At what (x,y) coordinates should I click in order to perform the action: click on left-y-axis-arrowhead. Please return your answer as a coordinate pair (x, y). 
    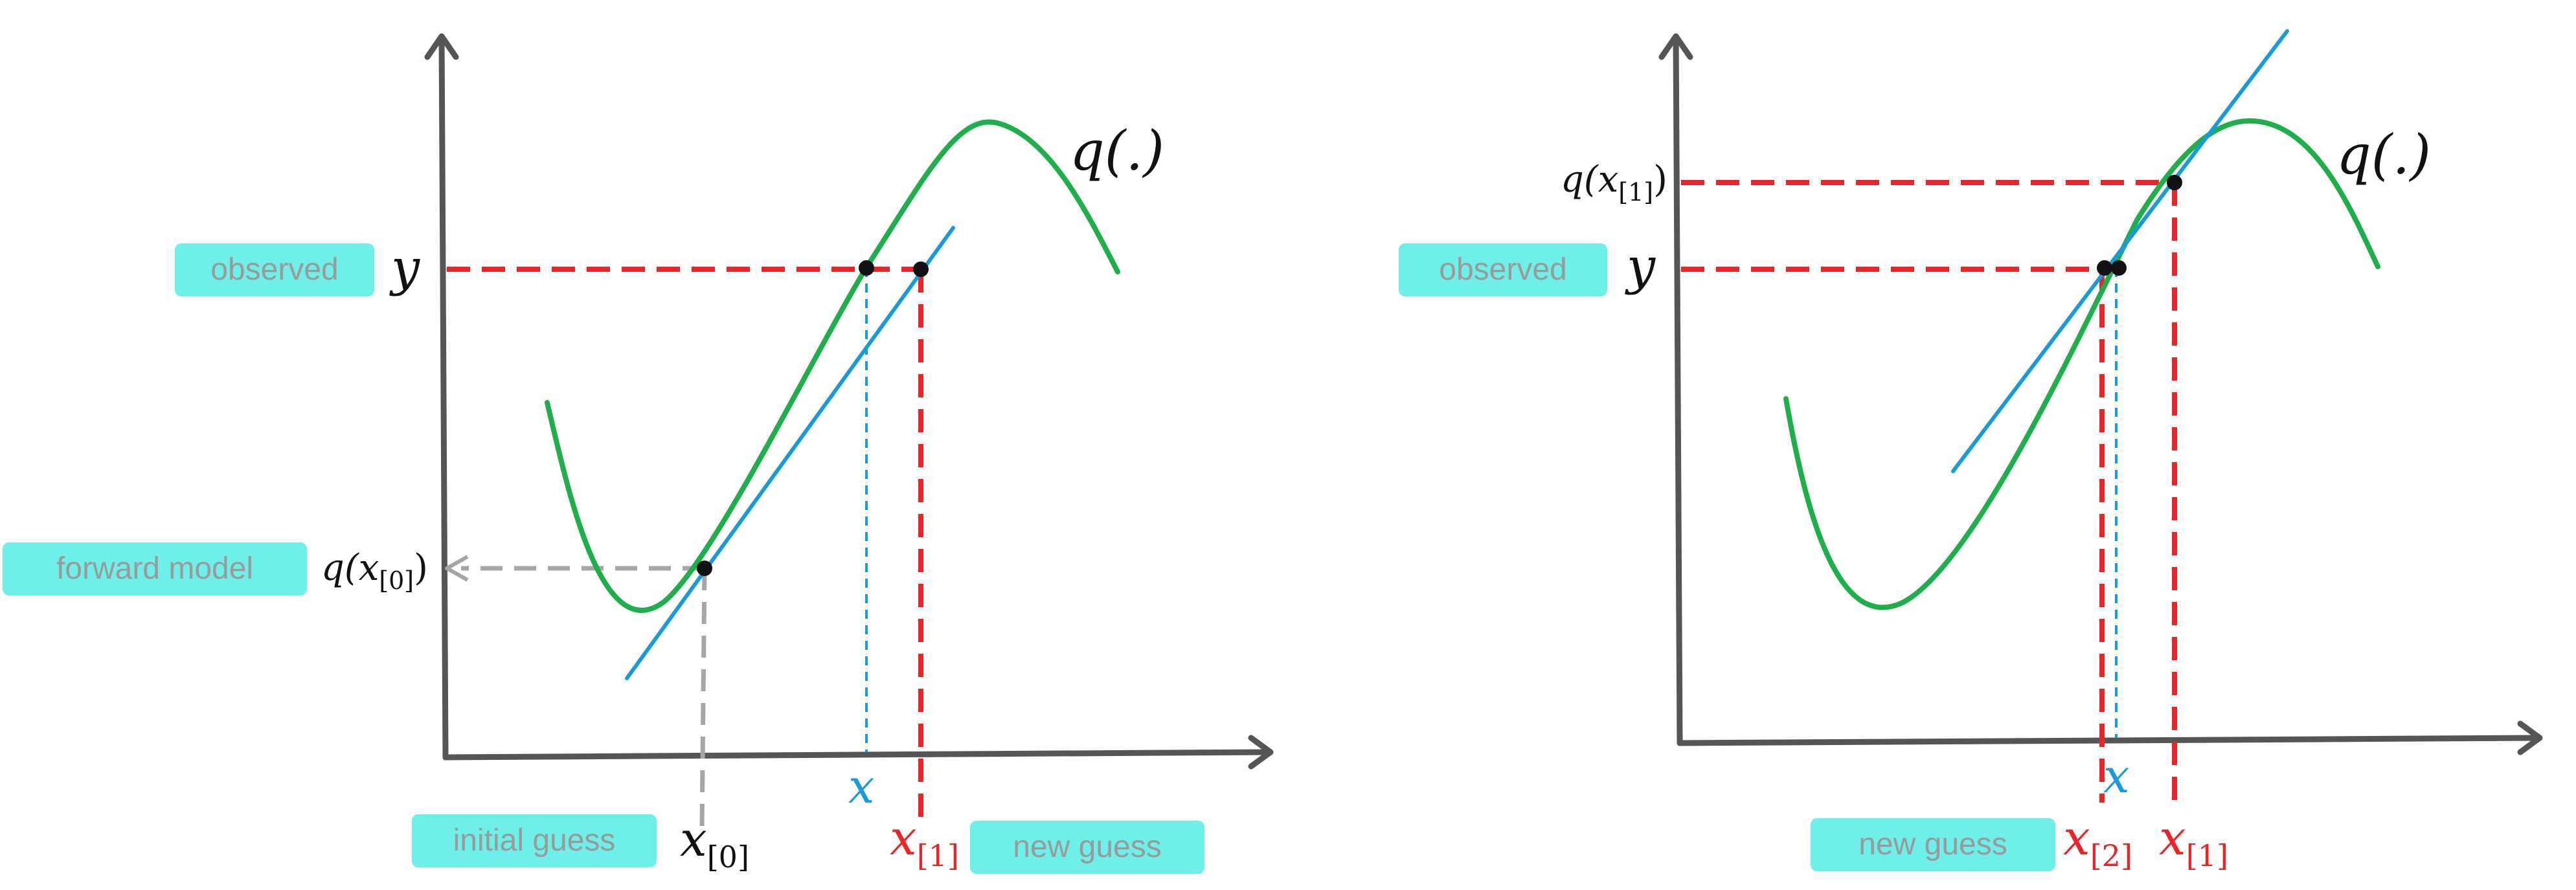
    Looking at the image, I should click on (441, 46).